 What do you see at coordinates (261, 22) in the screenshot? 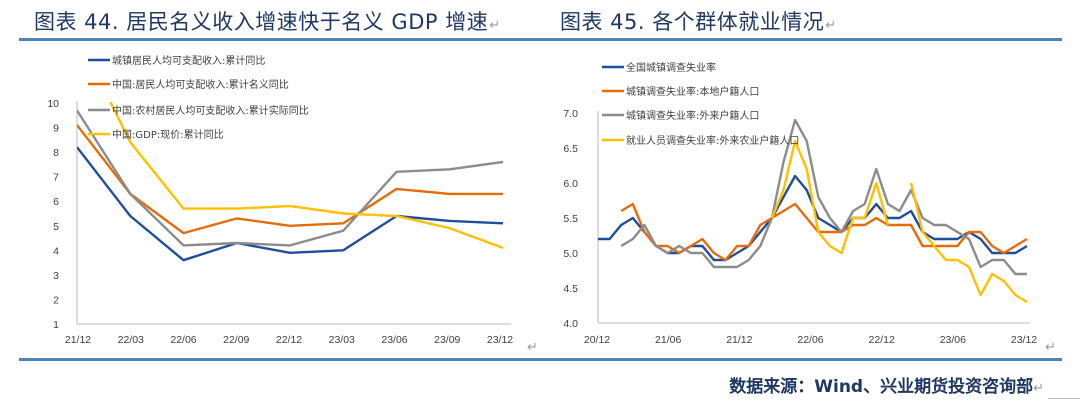
I see `left-chart-title-text: 图表 44. 居民名义收入增速快于名义 GDP 增速` at bounding box center [261, 22].